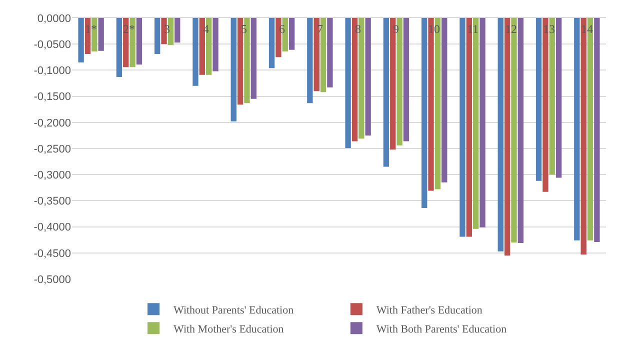  What do you see at coordinates (52, 228) in the screenshot?
I see `y-tick-label: -0,4000` at bounding box center [52, 228].